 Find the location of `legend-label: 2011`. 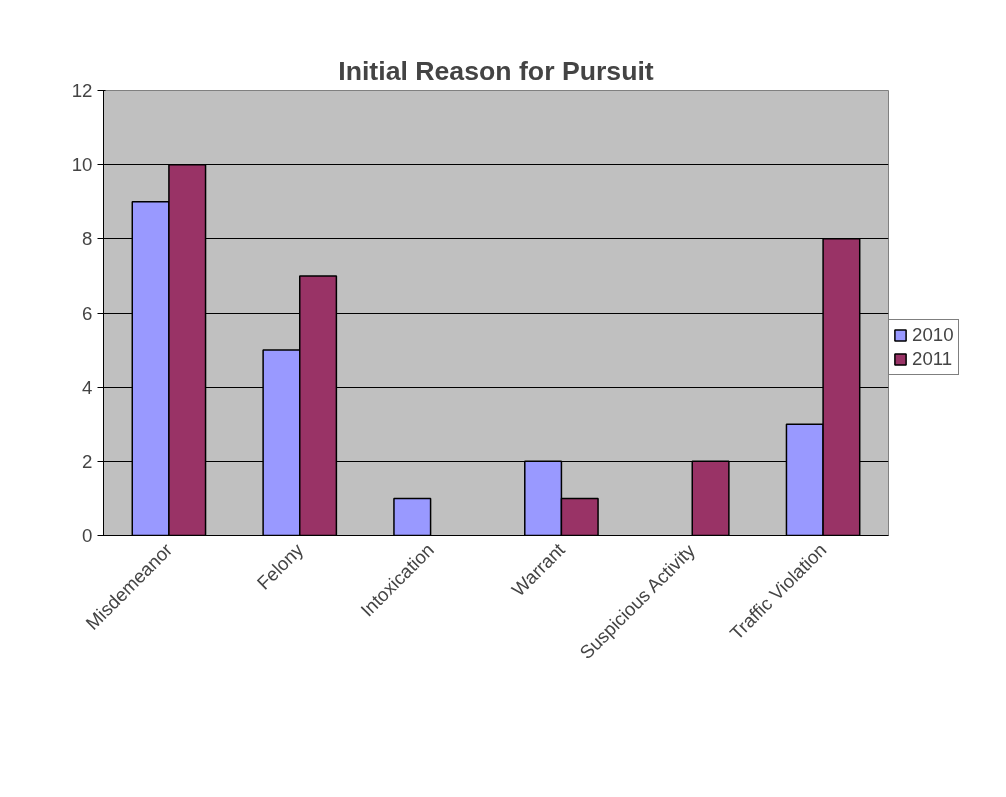

legend-label: 2011 is located at coordinates (932, 359).